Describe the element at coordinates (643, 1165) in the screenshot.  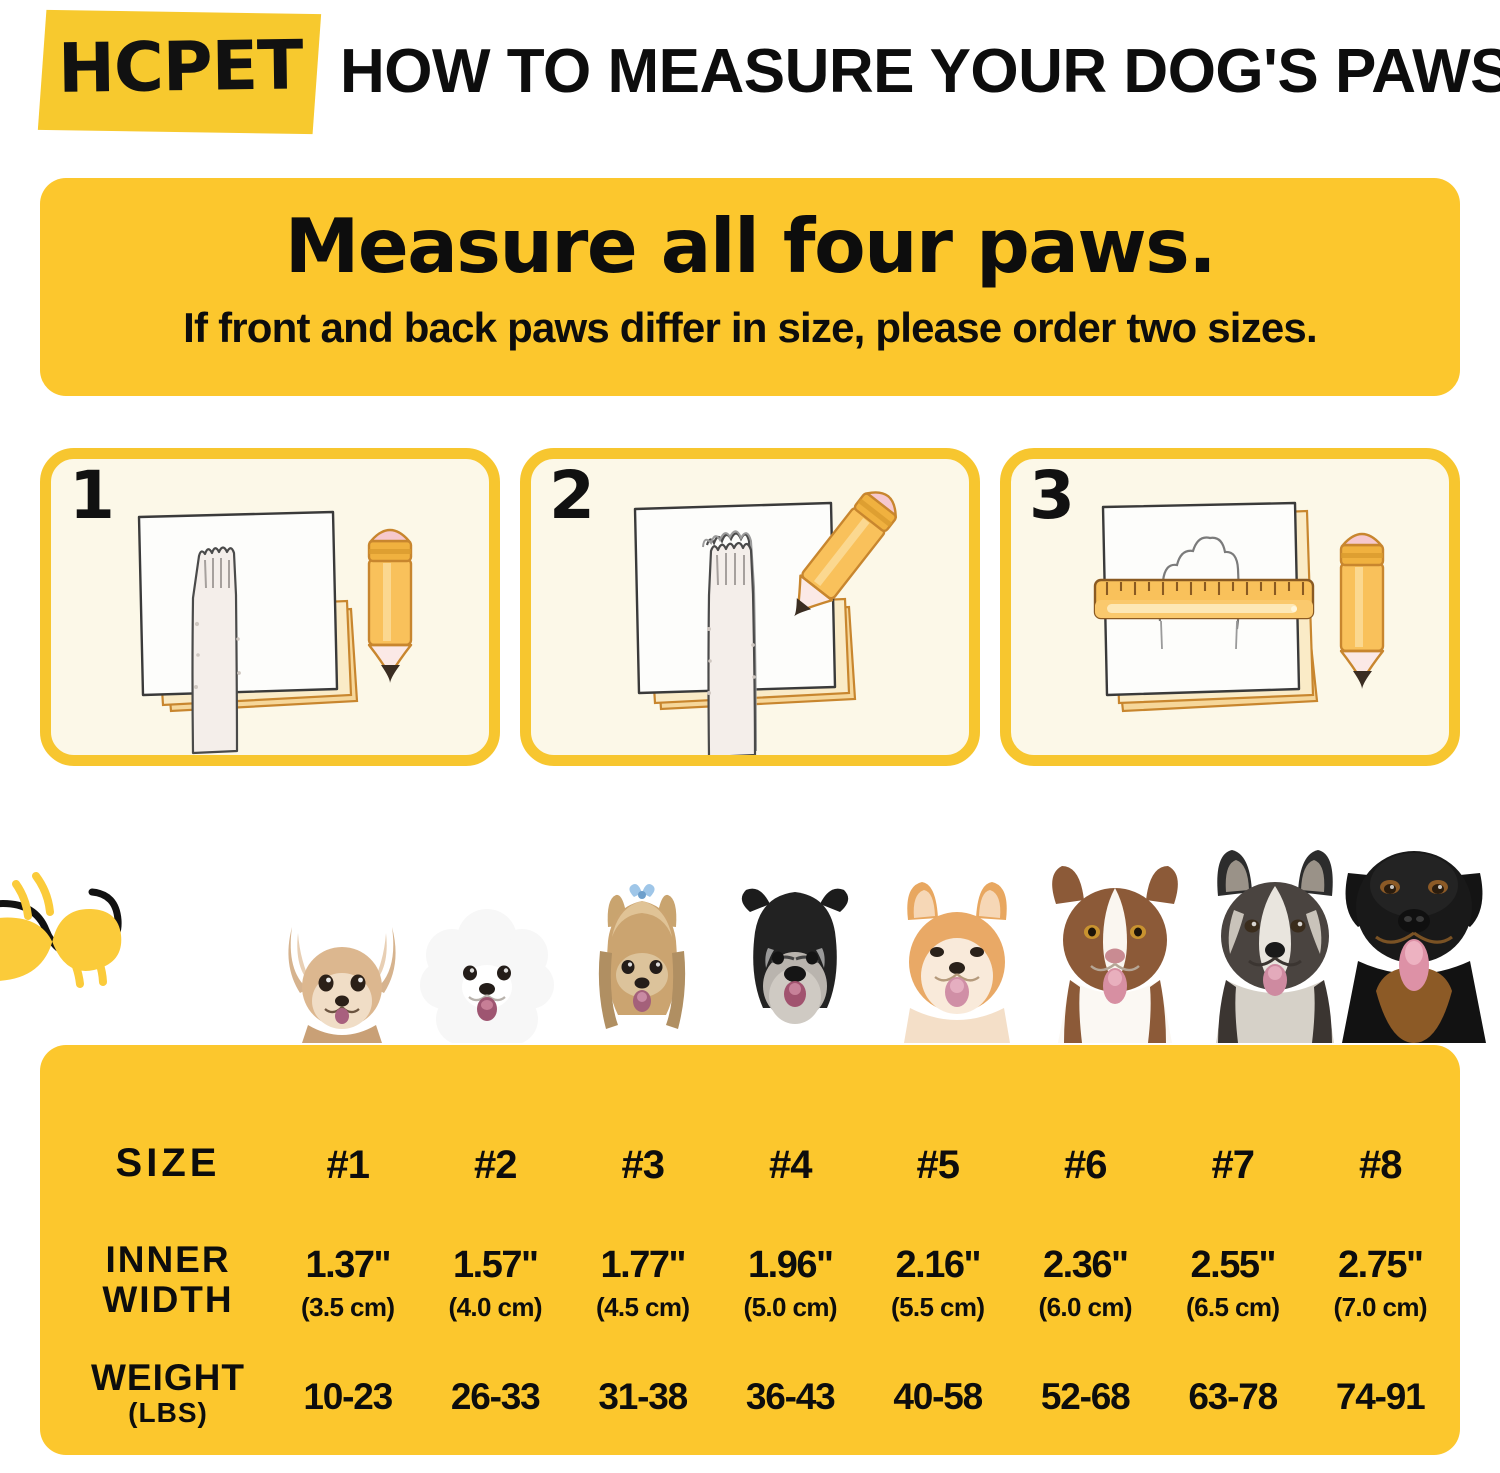
I see `table-cell-size-3: #3` at that location.